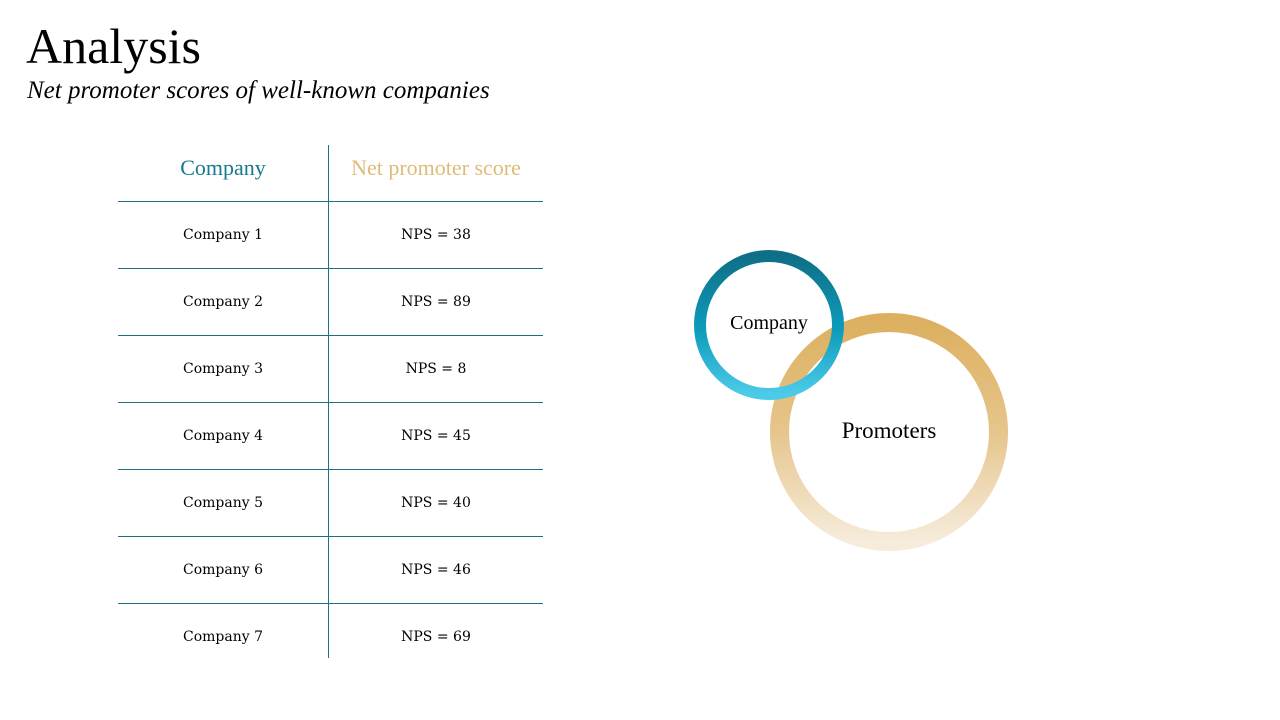  Describe the element at coordinates (436, 167) in the screenshot. I see `column-header-nps: Net promoter score` at that location.